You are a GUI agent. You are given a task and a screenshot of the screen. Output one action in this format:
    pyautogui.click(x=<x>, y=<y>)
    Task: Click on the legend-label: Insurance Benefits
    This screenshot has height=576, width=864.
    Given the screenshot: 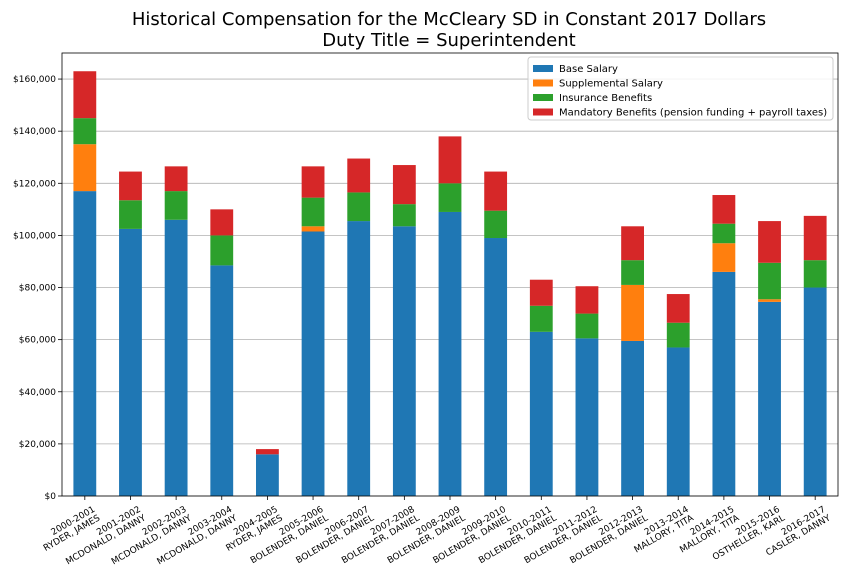 What is the action you would take?
    pyautogui.click(x=605, y=98)
    